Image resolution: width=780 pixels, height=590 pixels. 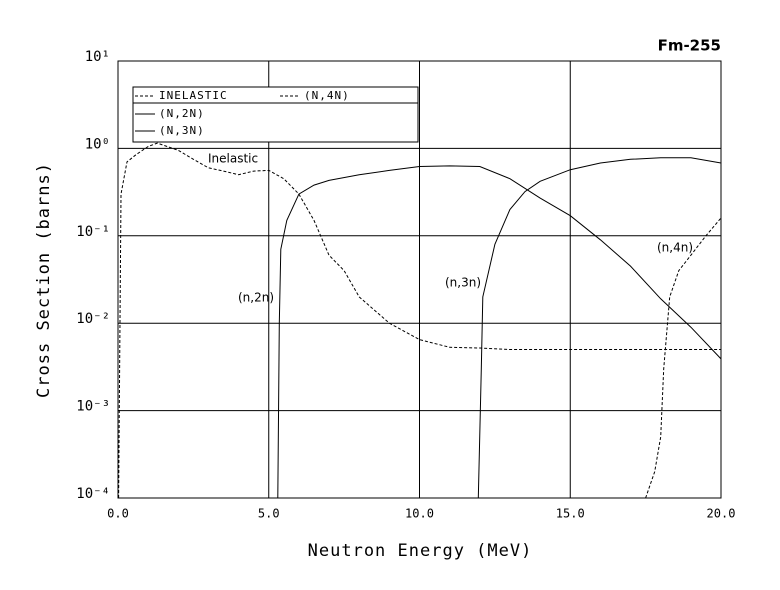 What do you see at coordinates (570, 514) in the screenshot?
I see `x-tick-label: 15.0` at bounding box center [570, 514].